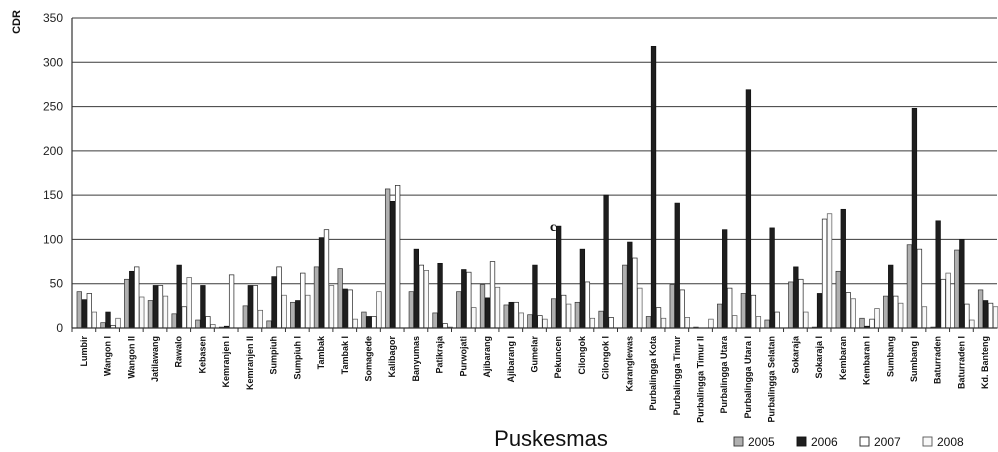 This screenshot has height=452, width=998. Describe the element at coordinates (368, 359) in the screenshot. I see `x-tick-label: Somagede` at that location.